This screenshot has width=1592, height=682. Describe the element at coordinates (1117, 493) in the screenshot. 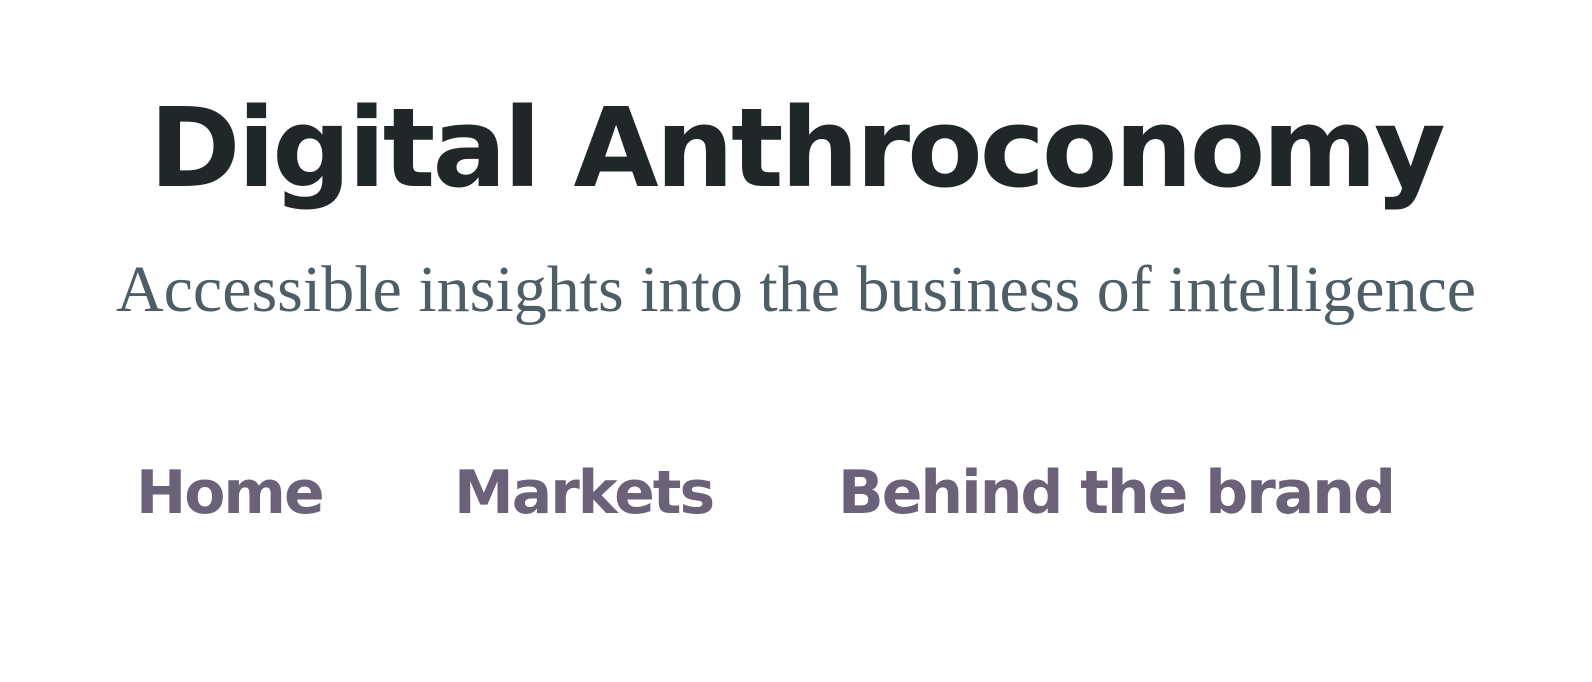

I see `nav-link-behind-the-brand: Behind the brand` at that location.